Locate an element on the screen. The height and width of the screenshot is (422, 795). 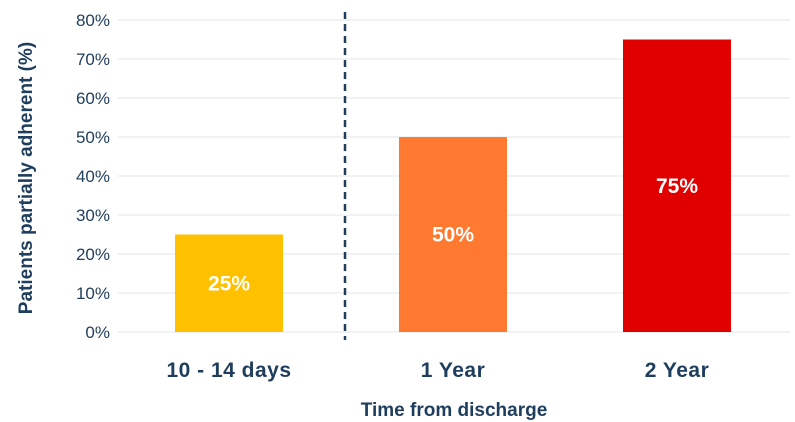
y-axis-ticks: 0% 10% 20% 30% 40% 50% 60% 70% 80% is located at coordinates (93, 176).